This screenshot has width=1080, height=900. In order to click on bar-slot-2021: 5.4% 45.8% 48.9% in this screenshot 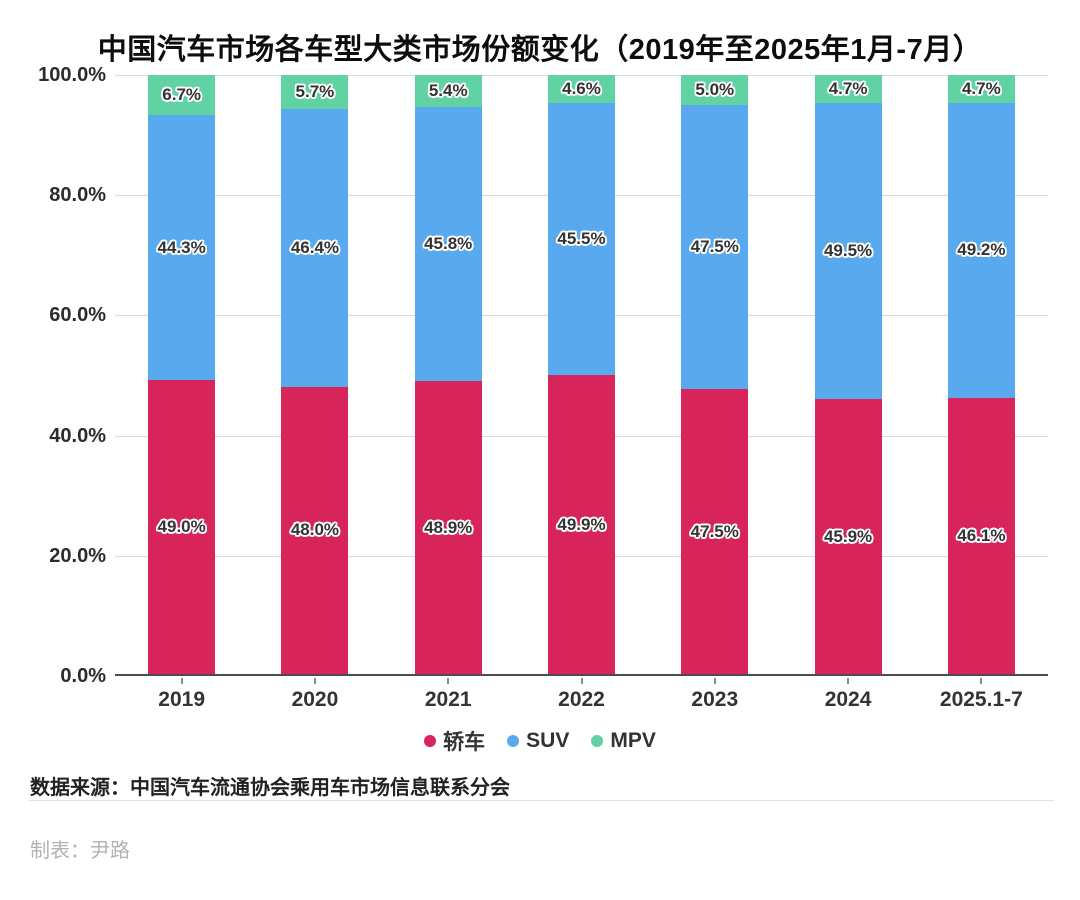, I will do `click(448, 374)`.